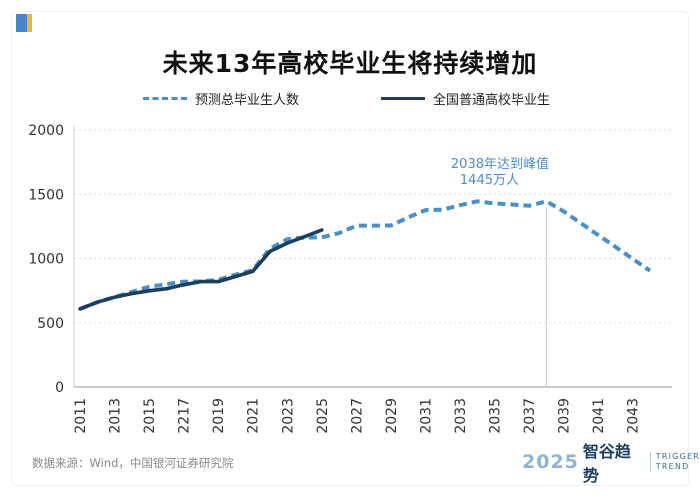  I want to click on y-tick-label: 0, so click(59, 388).